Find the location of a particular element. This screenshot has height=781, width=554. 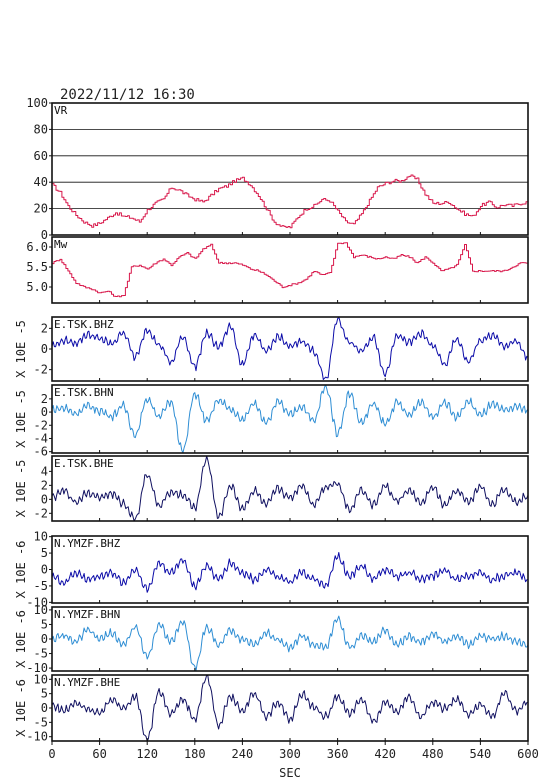

x-tick-label: 120 is located at coordinates (147, 754).